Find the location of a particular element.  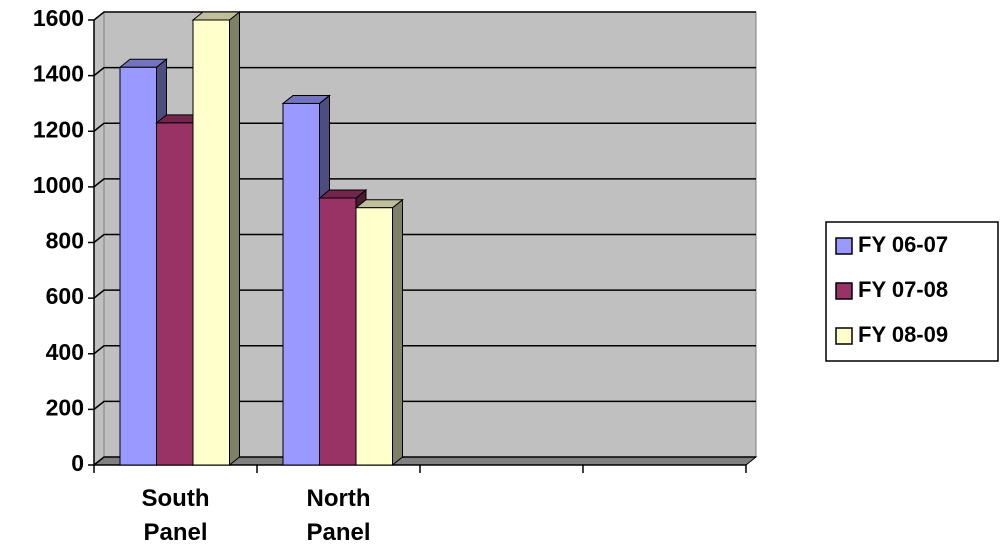

y-tick-label: 1000 is located at coordinates (58, 185).